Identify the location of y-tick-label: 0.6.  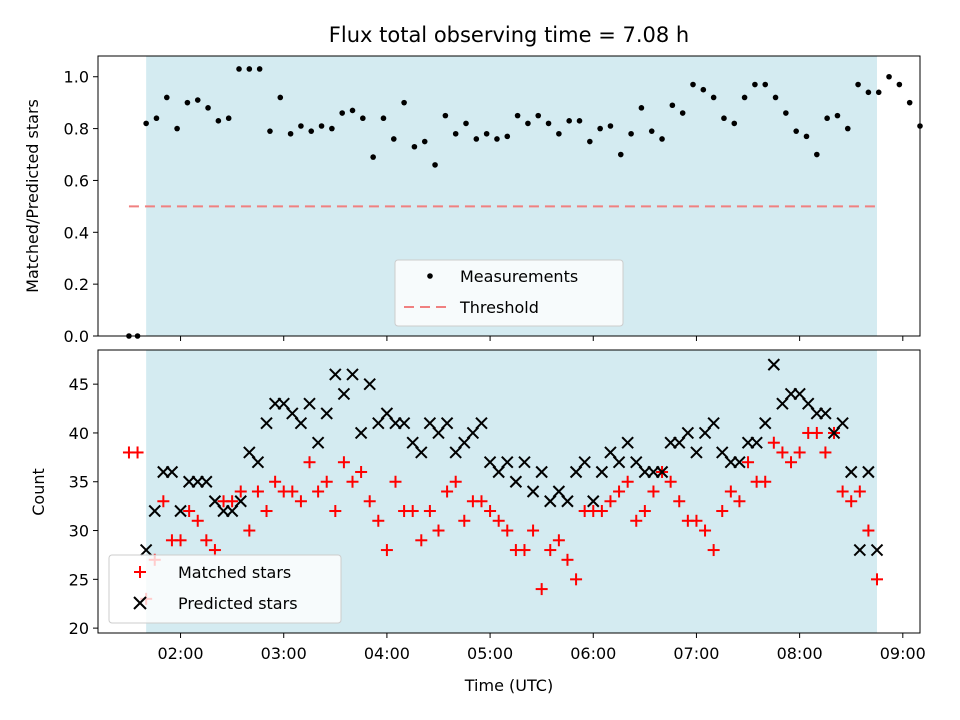
(76, 180).